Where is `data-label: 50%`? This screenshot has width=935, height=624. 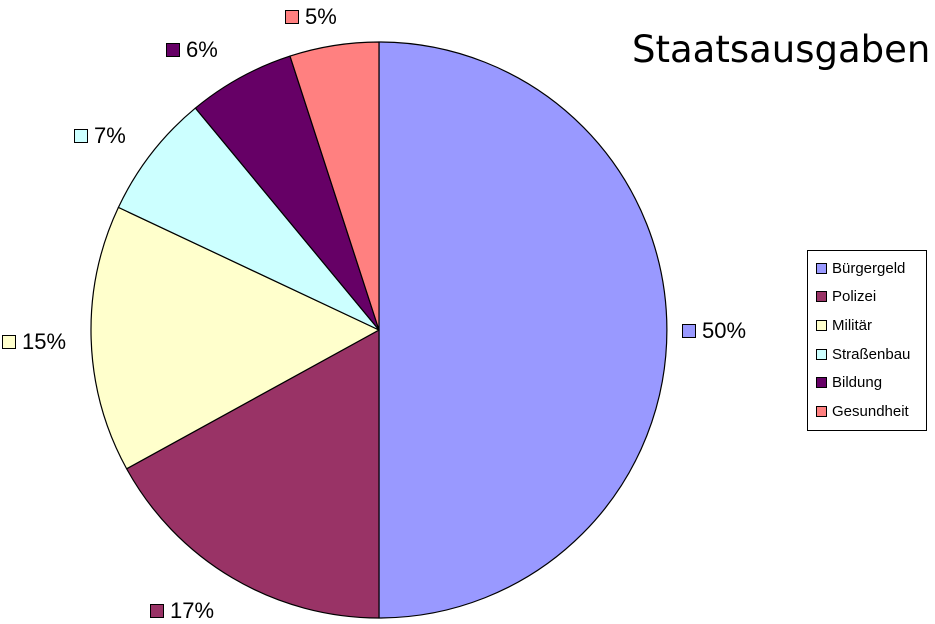
data-label: 50% is located at coordinates (714, 331).